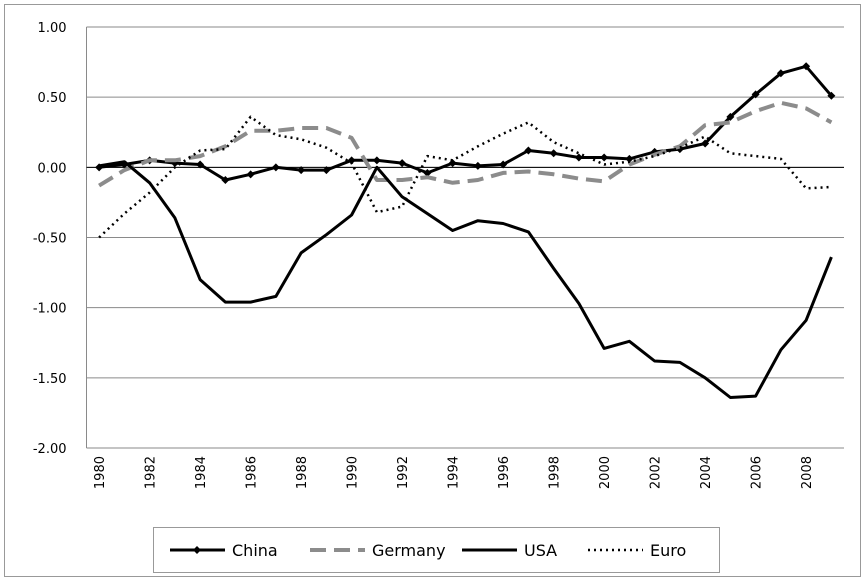 The width and height of the screenshot is (866, 585). I want to click on x-tick-label: 1996, so click(504, 472).